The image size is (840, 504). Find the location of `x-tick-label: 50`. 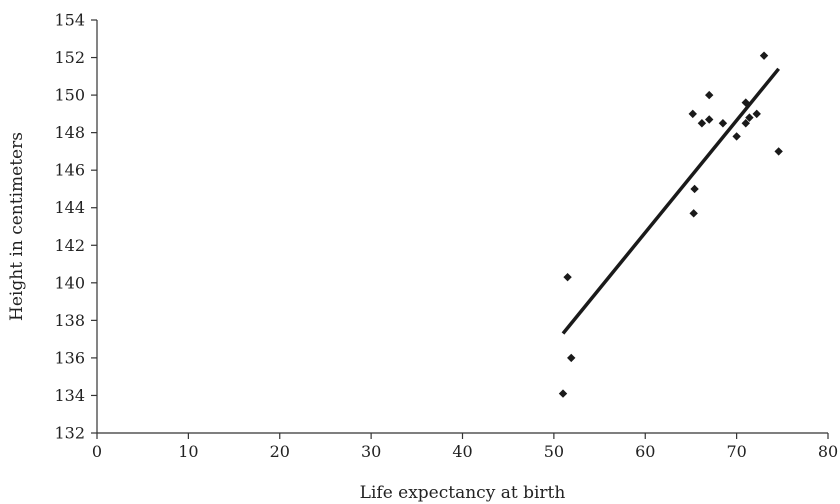

x-tick-label: 50 is located at coordinates (554, 451).